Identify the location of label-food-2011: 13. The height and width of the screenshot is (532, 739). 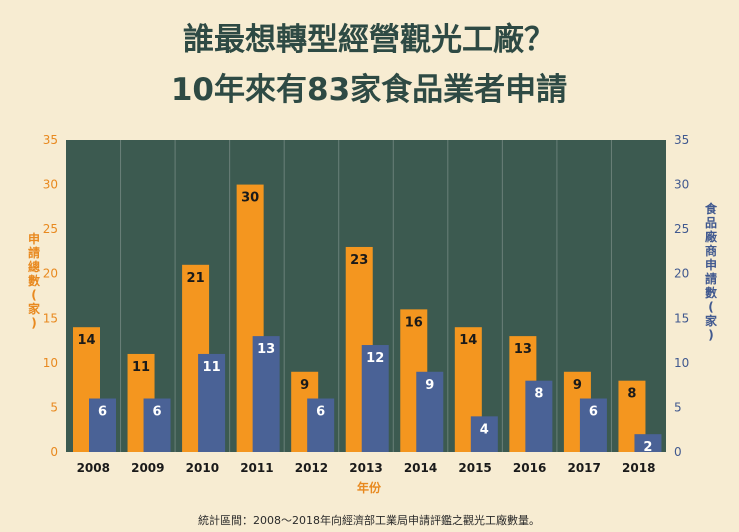
(266, 349).